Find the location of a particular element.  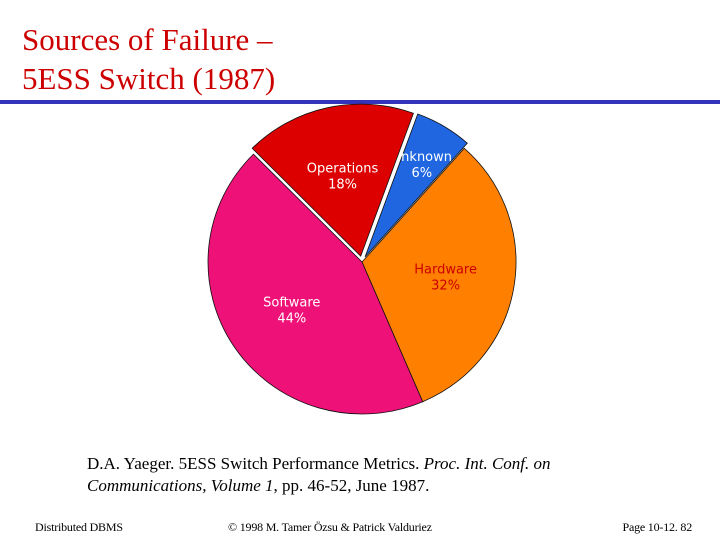

pie-slice-unknown is located at coordinates (416, 185).